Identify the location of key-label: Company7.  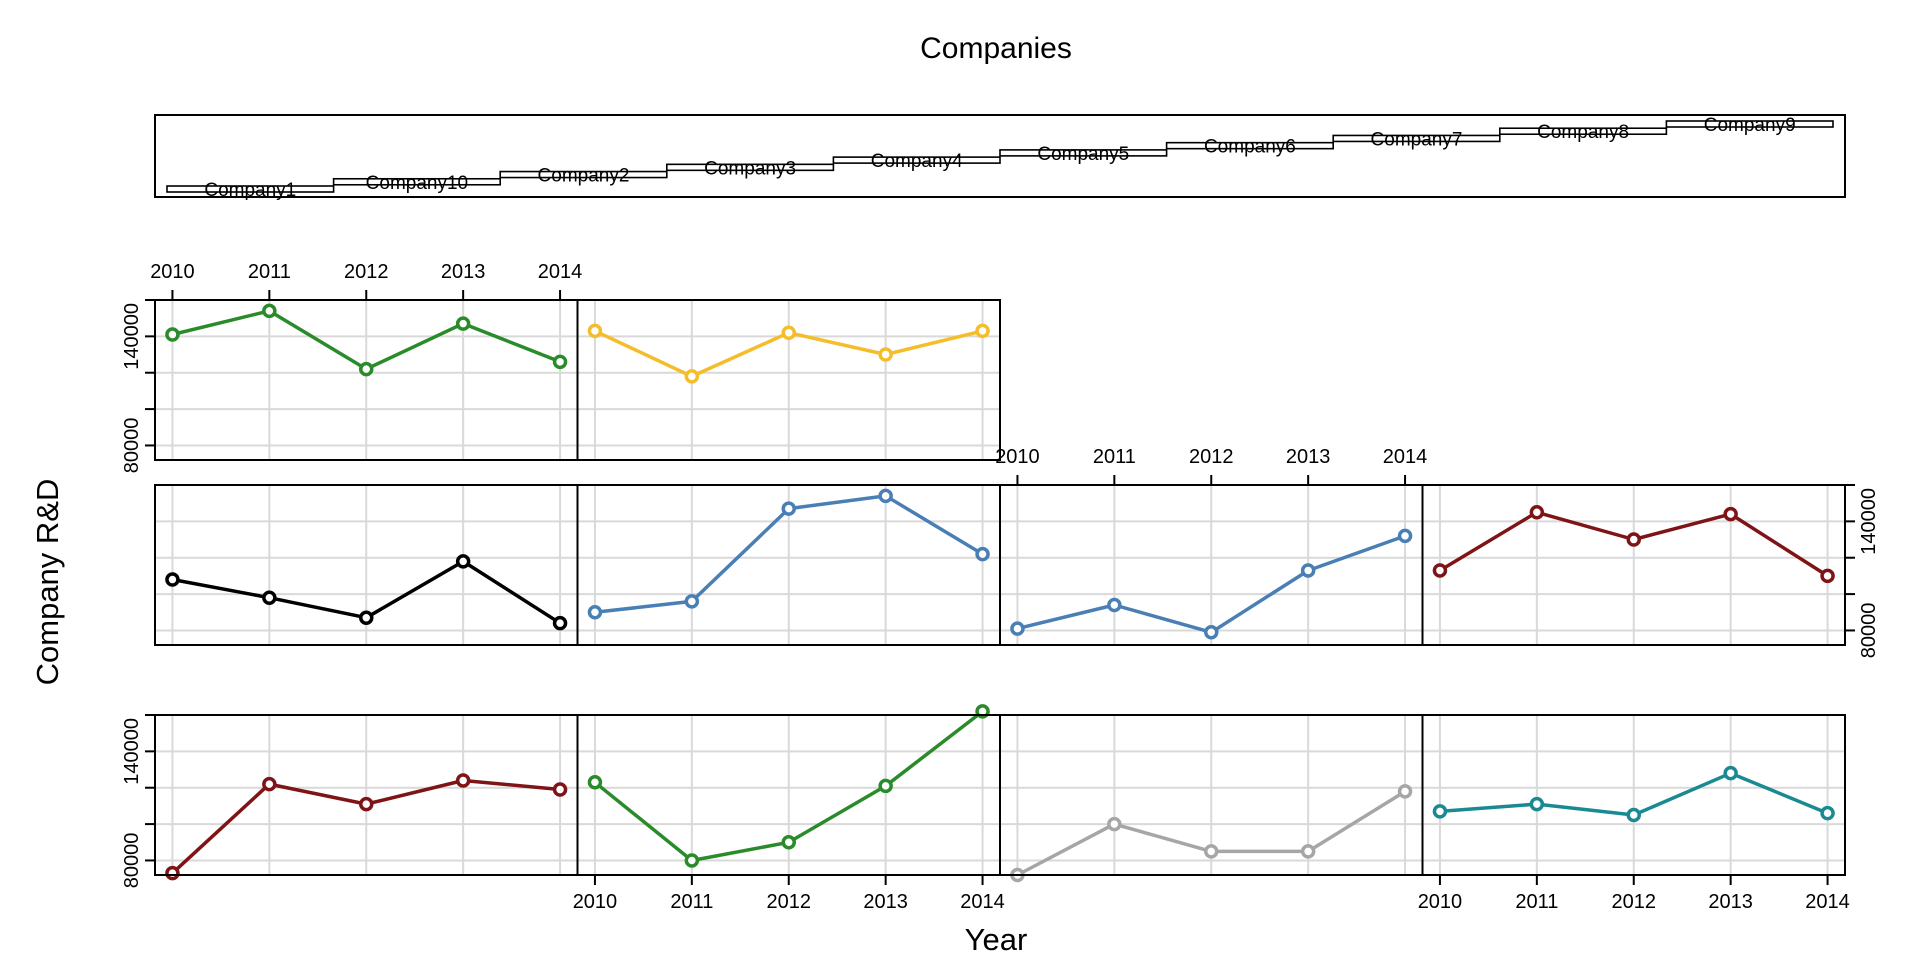
(1417, 139).